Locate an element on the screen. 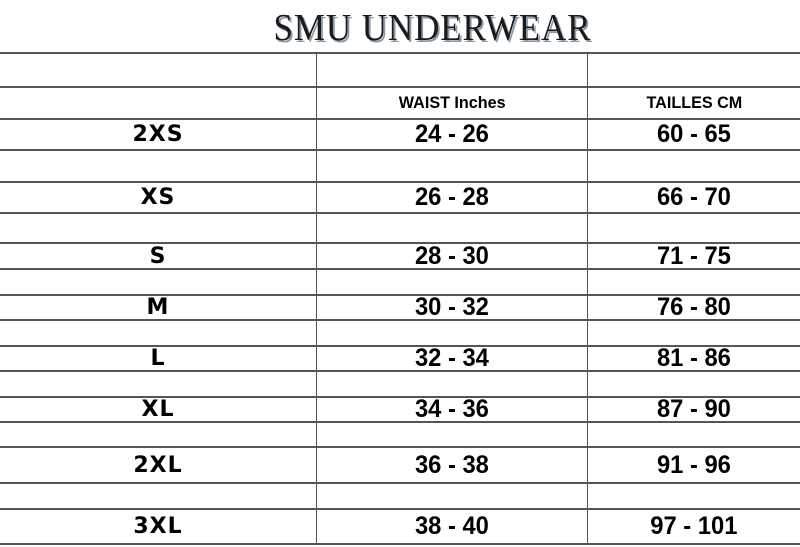  cell-waist: 32 - 34 is located at coordinates (452, 358).